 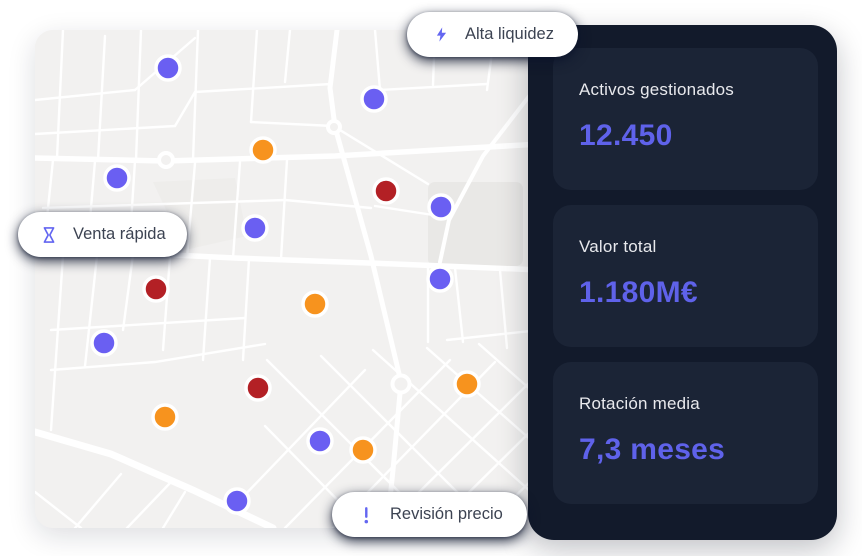 I want to click on stat-card-valor: Valor total 1.180M€, so click(x=685, y=276).